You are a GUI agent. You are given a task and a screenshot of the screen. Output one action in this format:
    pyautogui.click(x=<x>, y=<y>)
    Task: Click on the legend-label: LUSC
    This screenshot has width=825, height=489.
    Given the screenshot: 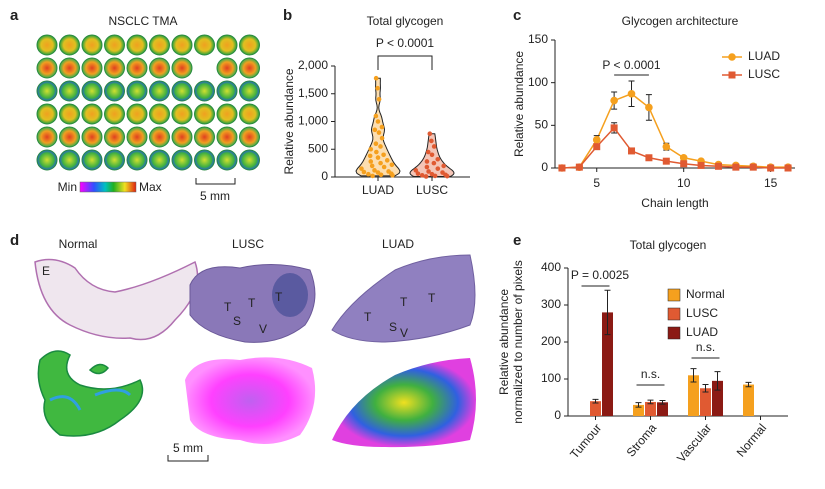 What is the action you would take?
    pyautogui.click(x=702, y=313)
    